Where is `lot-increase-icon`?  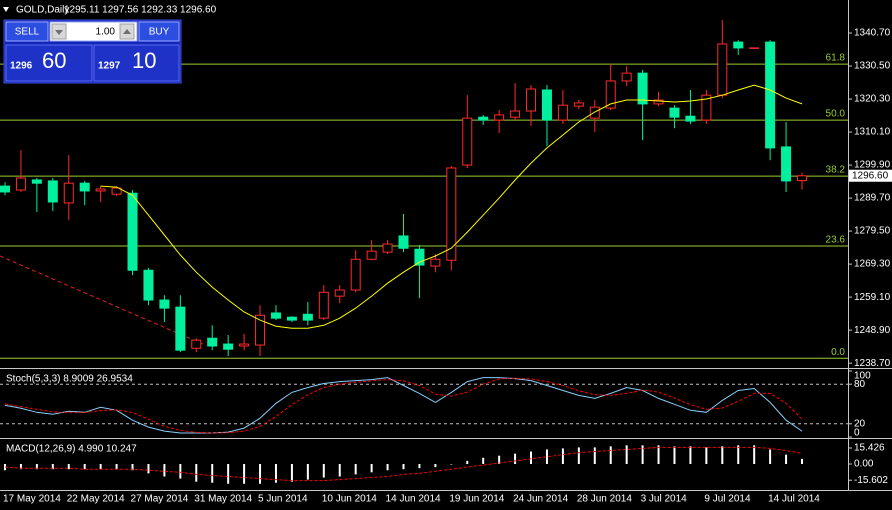 lot-increase-icon is located at coordinates (127, 31).